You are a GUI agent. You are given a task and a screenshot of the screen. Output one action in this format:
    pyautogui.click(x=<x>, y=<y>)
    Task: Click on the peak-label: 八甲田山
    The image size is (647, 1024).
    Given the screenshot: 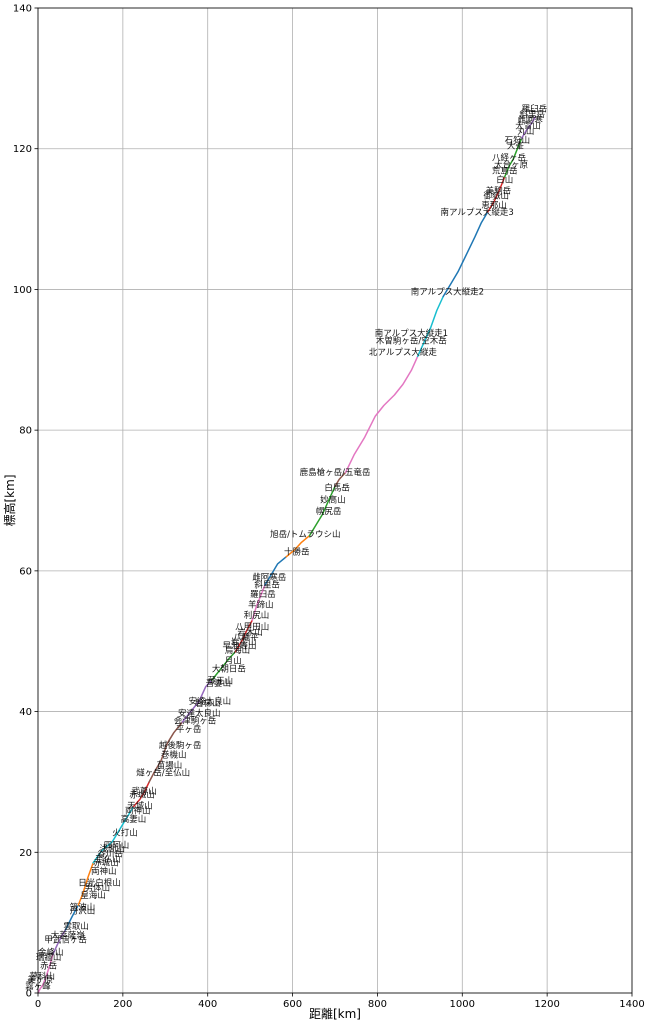 What is the action you would take?
    pyautogui.click(x=252, y=626)
    